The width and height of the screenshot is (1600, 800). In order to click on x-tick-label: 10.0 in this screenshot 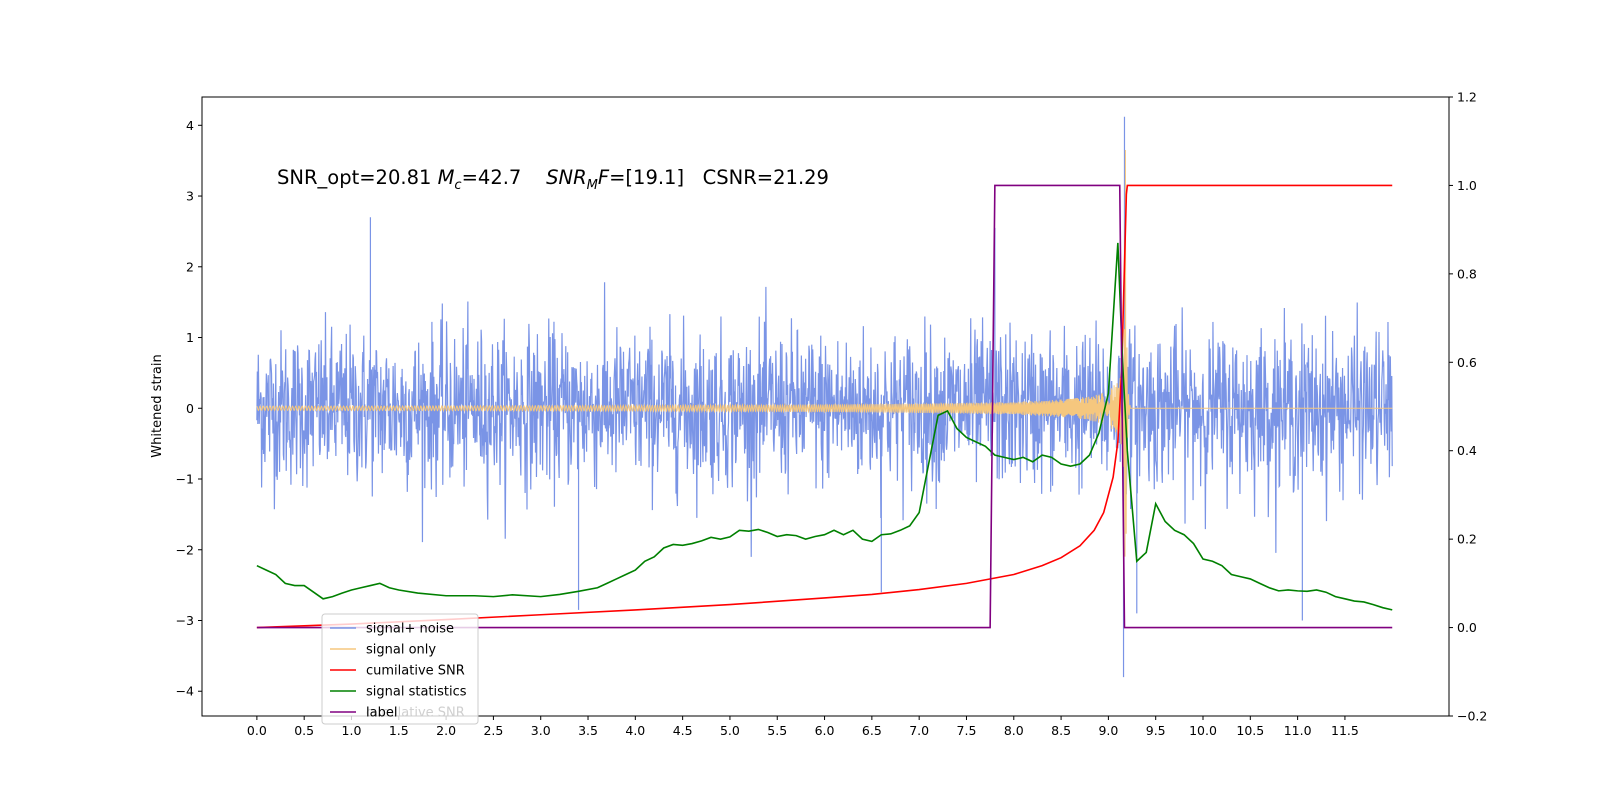, I will do `click(1203, 730)`.